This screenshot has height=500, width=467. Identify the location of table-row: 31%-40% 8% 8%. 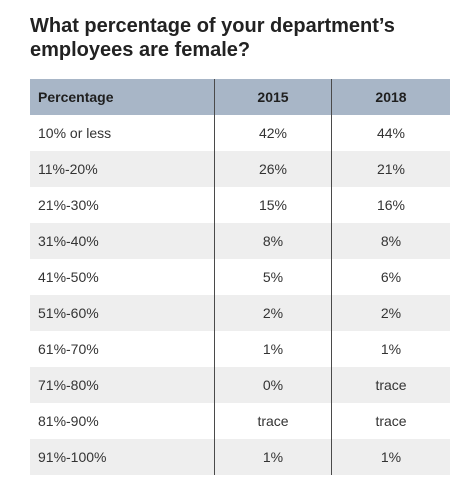
(240, 241).